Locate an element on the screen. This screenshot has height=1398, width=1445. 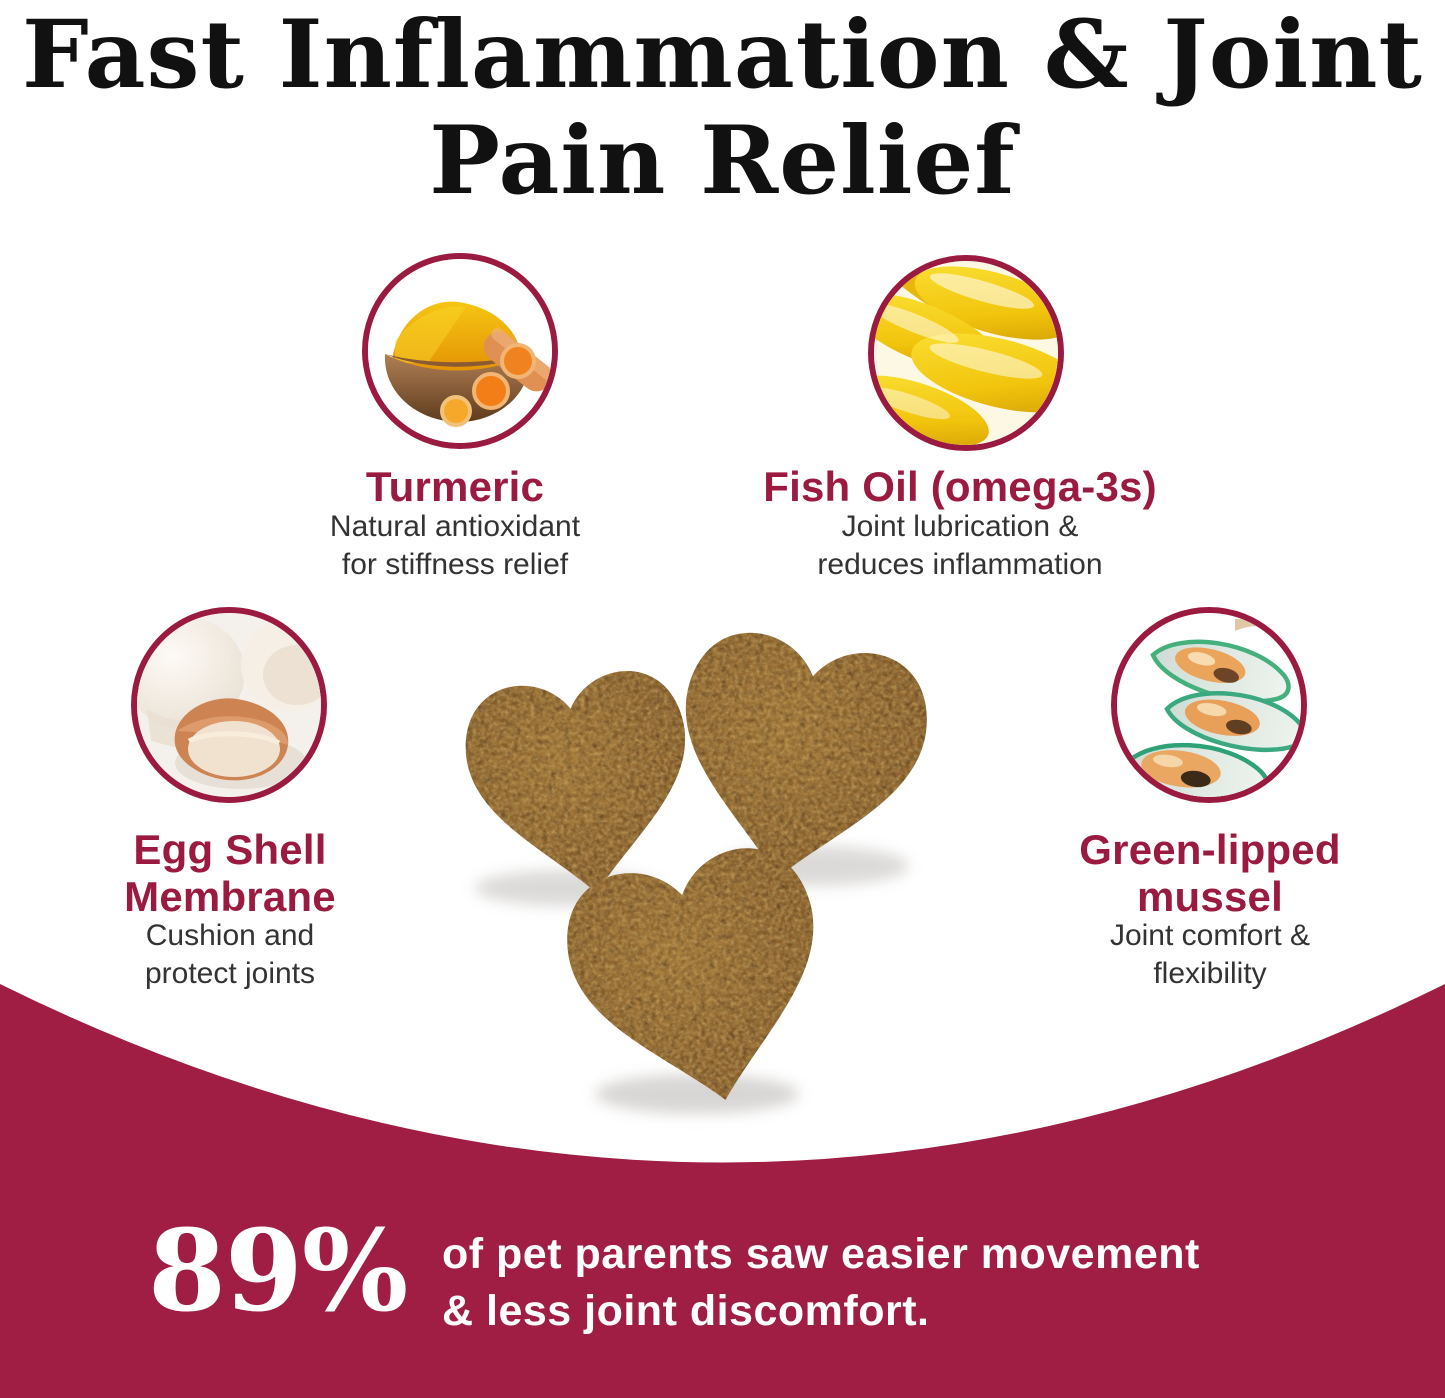
egg-shell-name: Egg Shell Membrane is located at coordinates (230, 873).